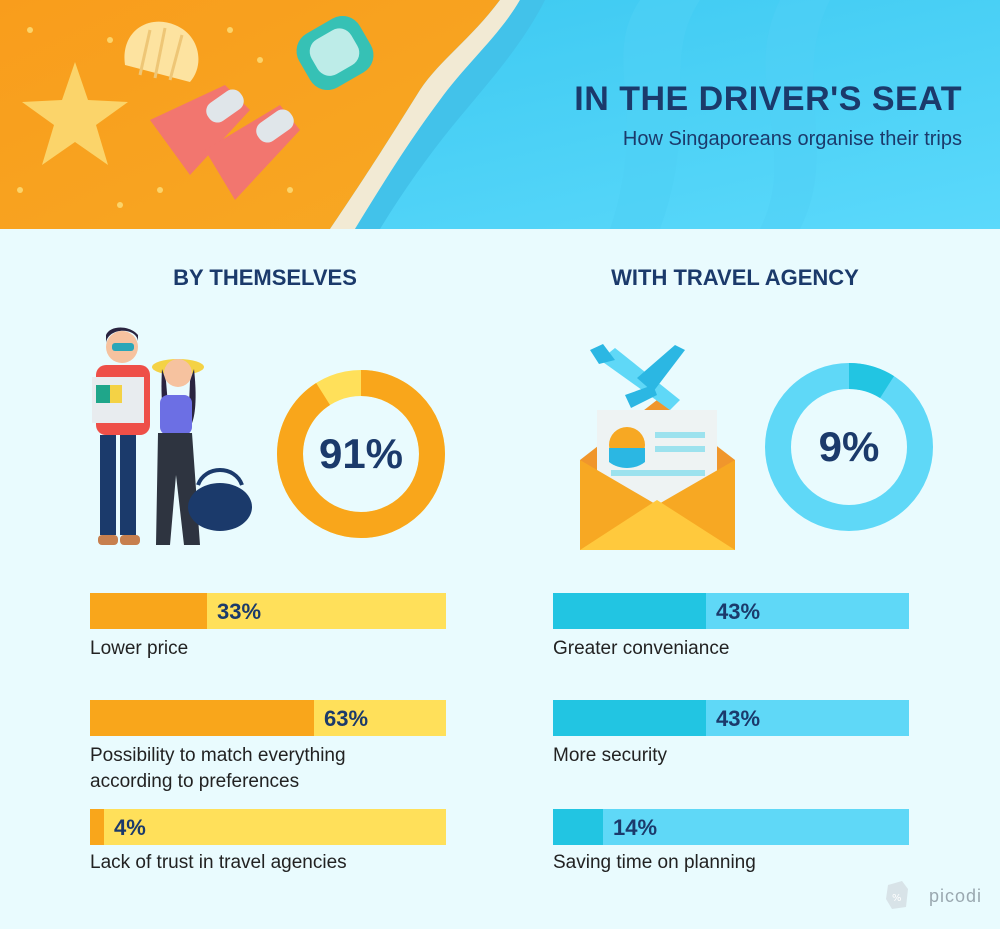 This screenshot has height=929, width=1000. Describe the element at coordinates (654, 862) in the screenshot. I see `bar-label: Saving time on planning` at that location.